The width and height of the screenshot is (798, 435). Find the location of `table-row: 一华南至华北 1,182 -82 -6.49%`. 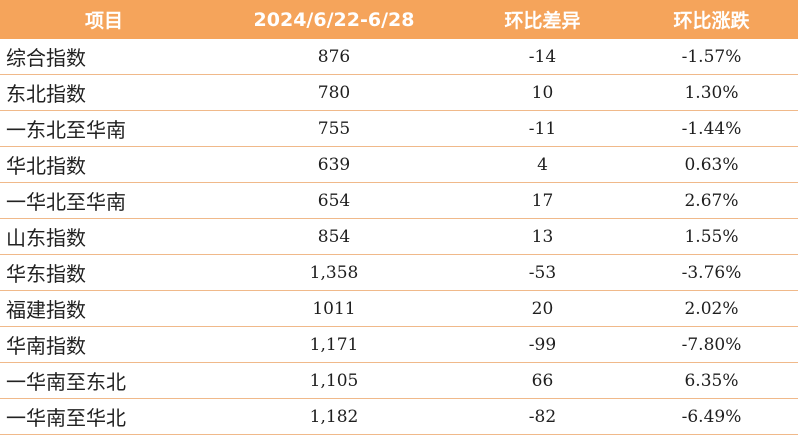

table-row: 一华南至华北 1,182 -82 -6.49% is located at coordinates (399, 416).